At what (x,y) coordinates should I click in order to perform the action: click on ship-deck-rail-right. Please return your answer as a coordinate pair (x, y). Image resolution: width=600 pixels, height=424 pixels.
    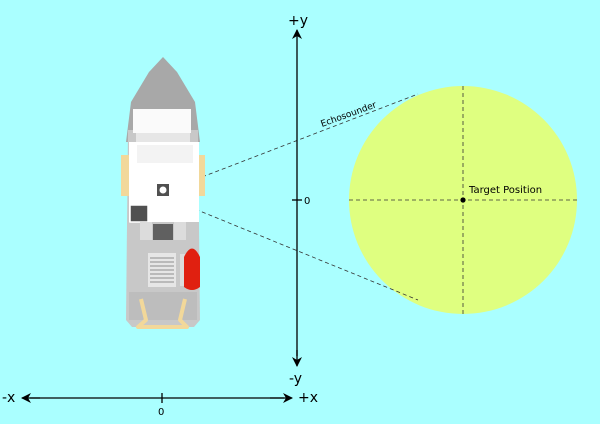
    Looking at the image, I should click on (180, 231).